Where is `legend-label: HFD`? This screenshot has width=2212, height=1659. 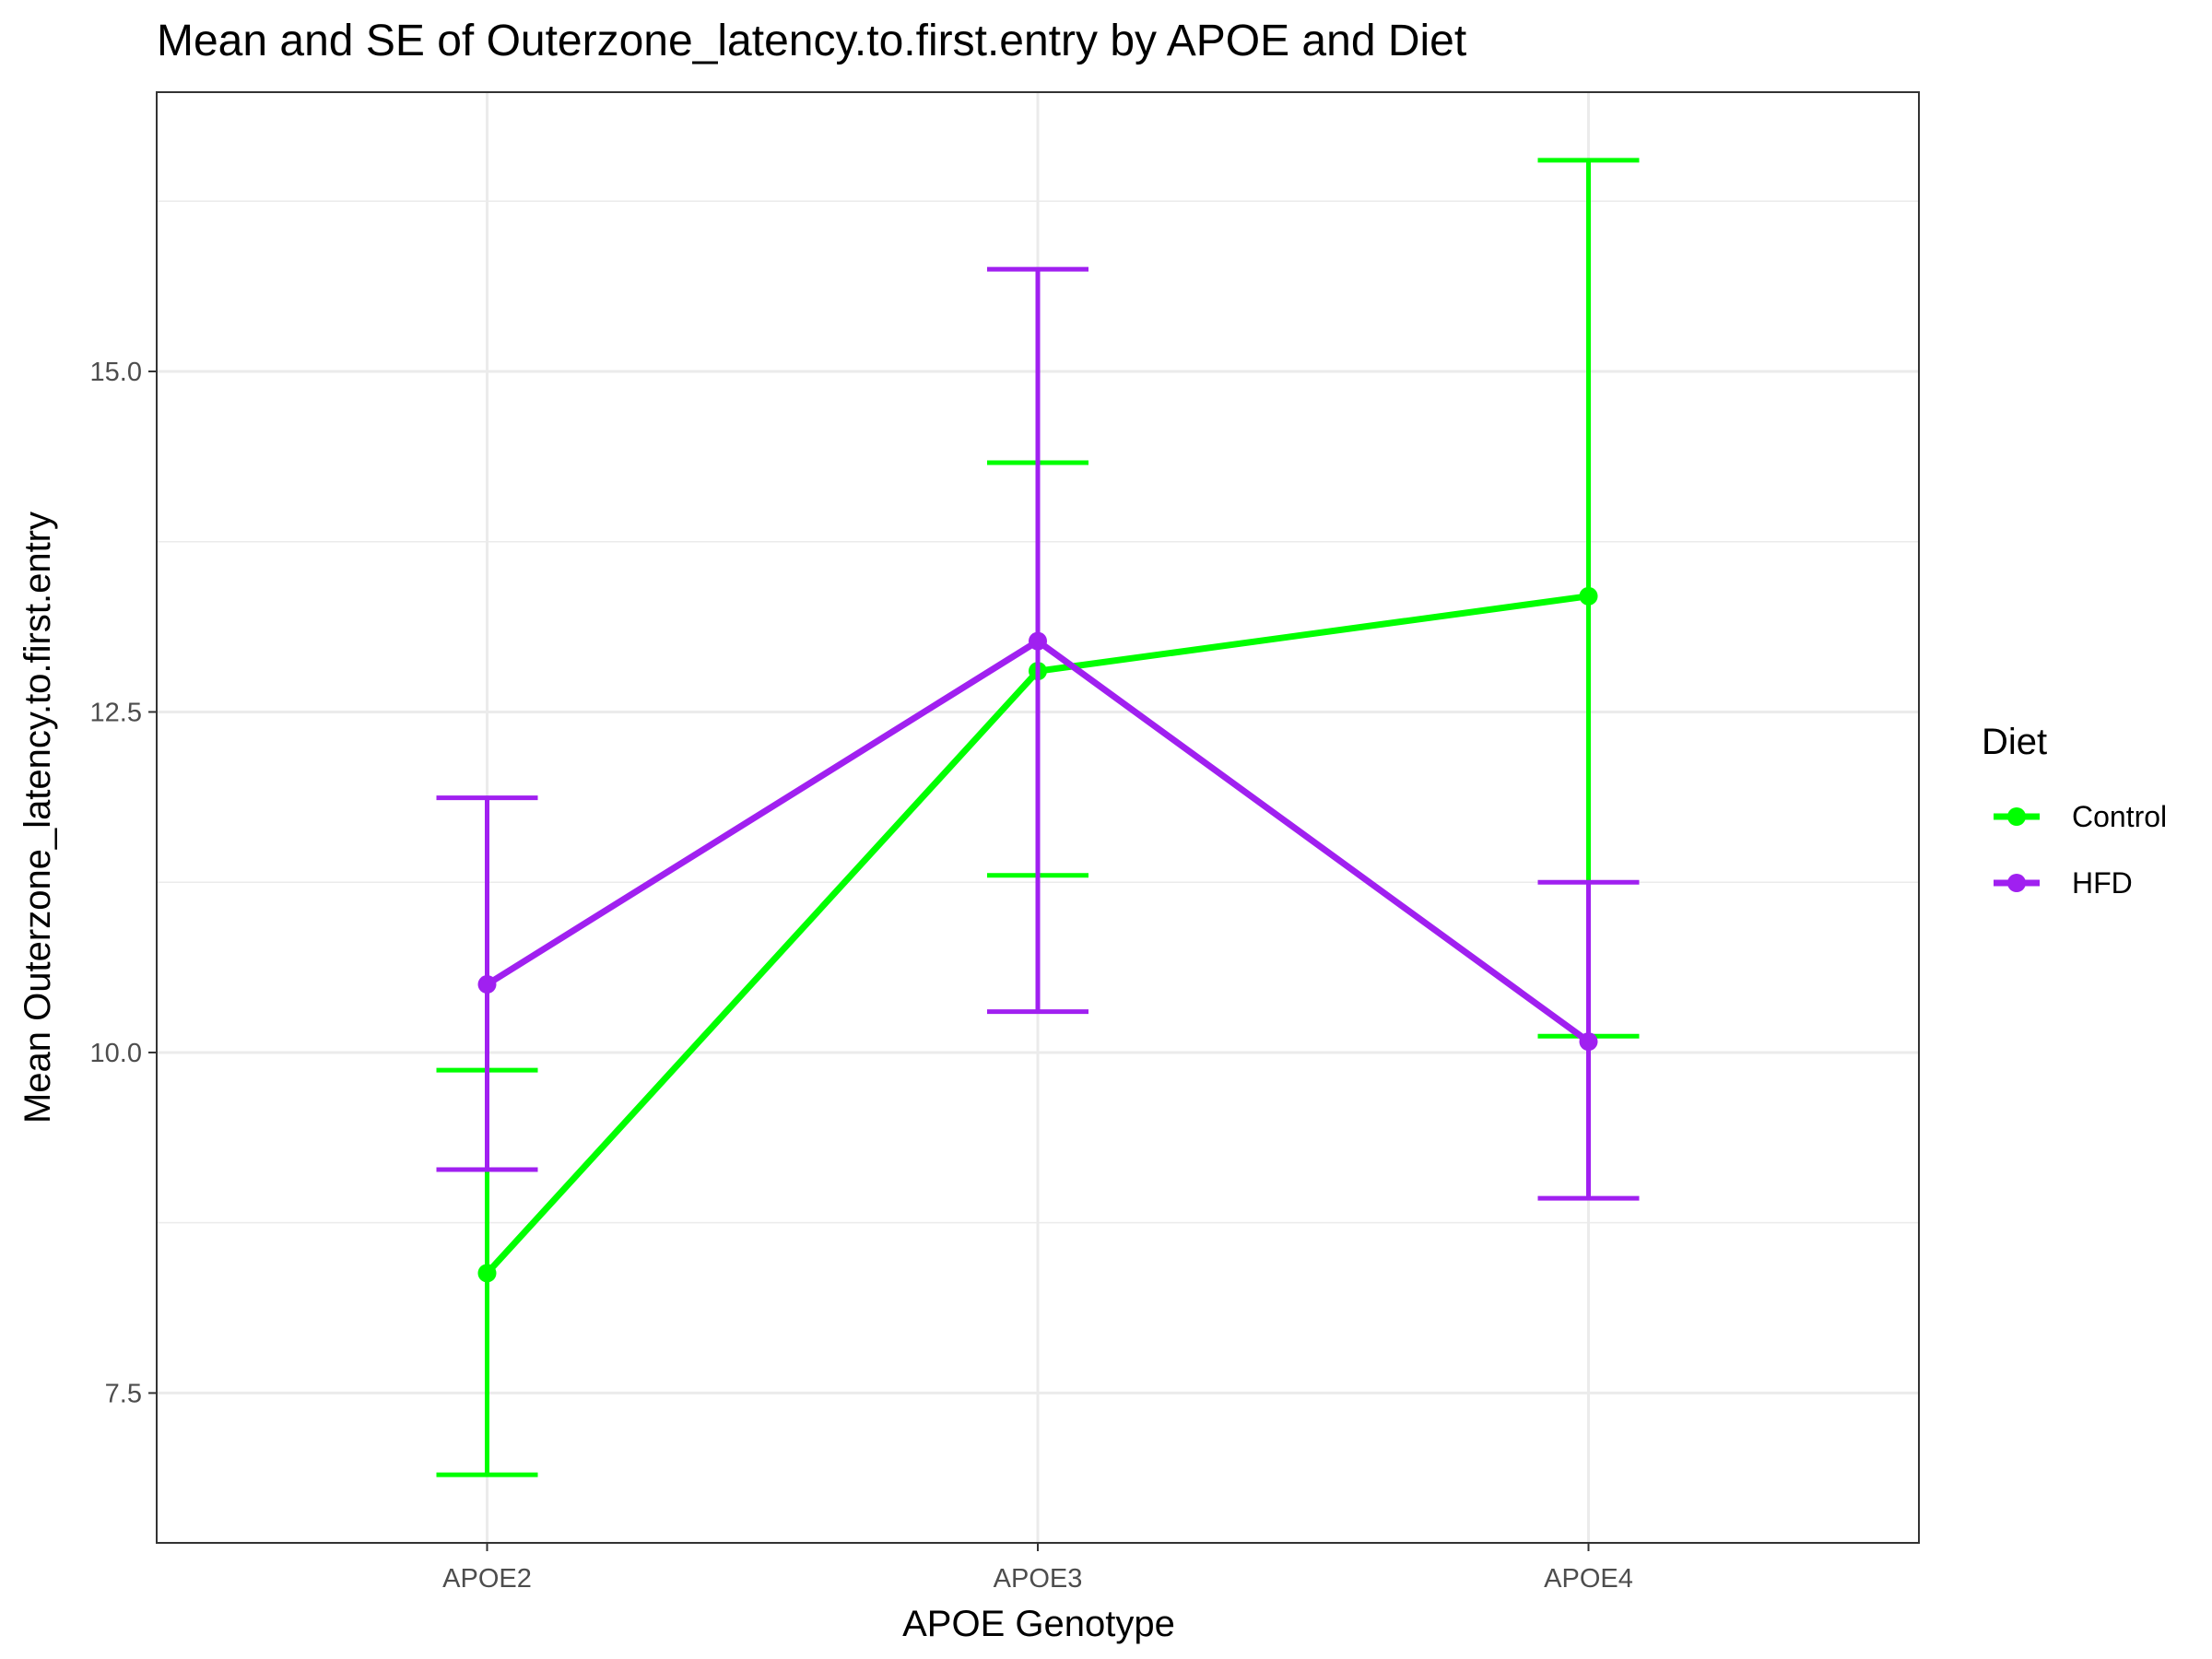
legend-label: HFD is located at coordinates (2102, 883).